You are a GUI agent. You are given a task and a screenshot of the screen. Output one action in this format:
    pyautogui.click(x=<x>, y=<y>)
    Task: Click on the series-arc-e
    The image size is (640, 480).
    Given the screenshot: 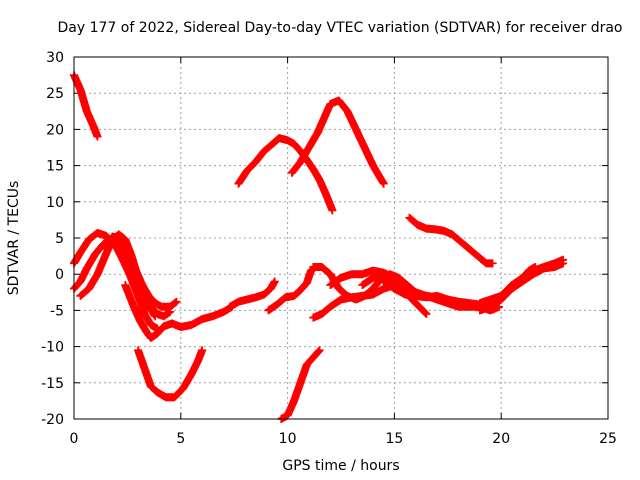 What is the action you would take?
    pyautogui.click(x=141, y=271)
    